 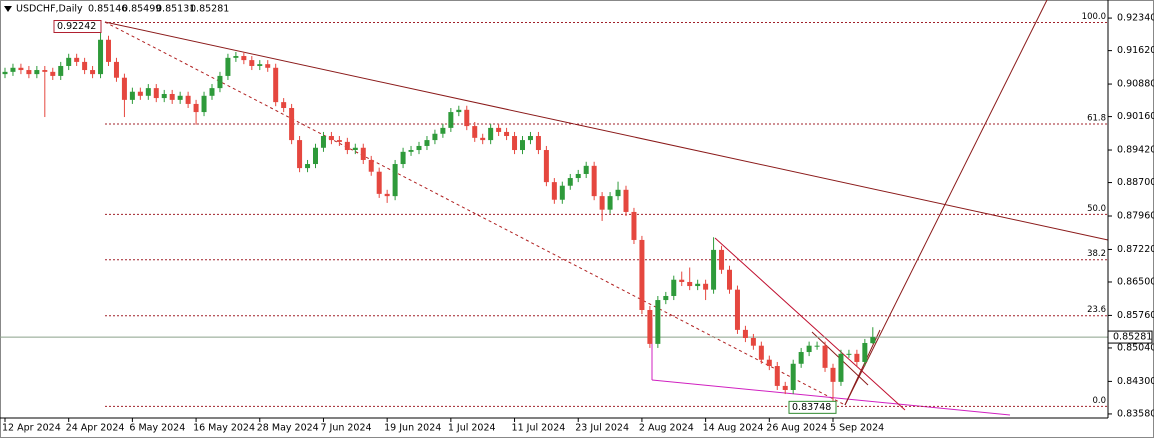 I want to click on menu-icon, so click(x=8, y=9).